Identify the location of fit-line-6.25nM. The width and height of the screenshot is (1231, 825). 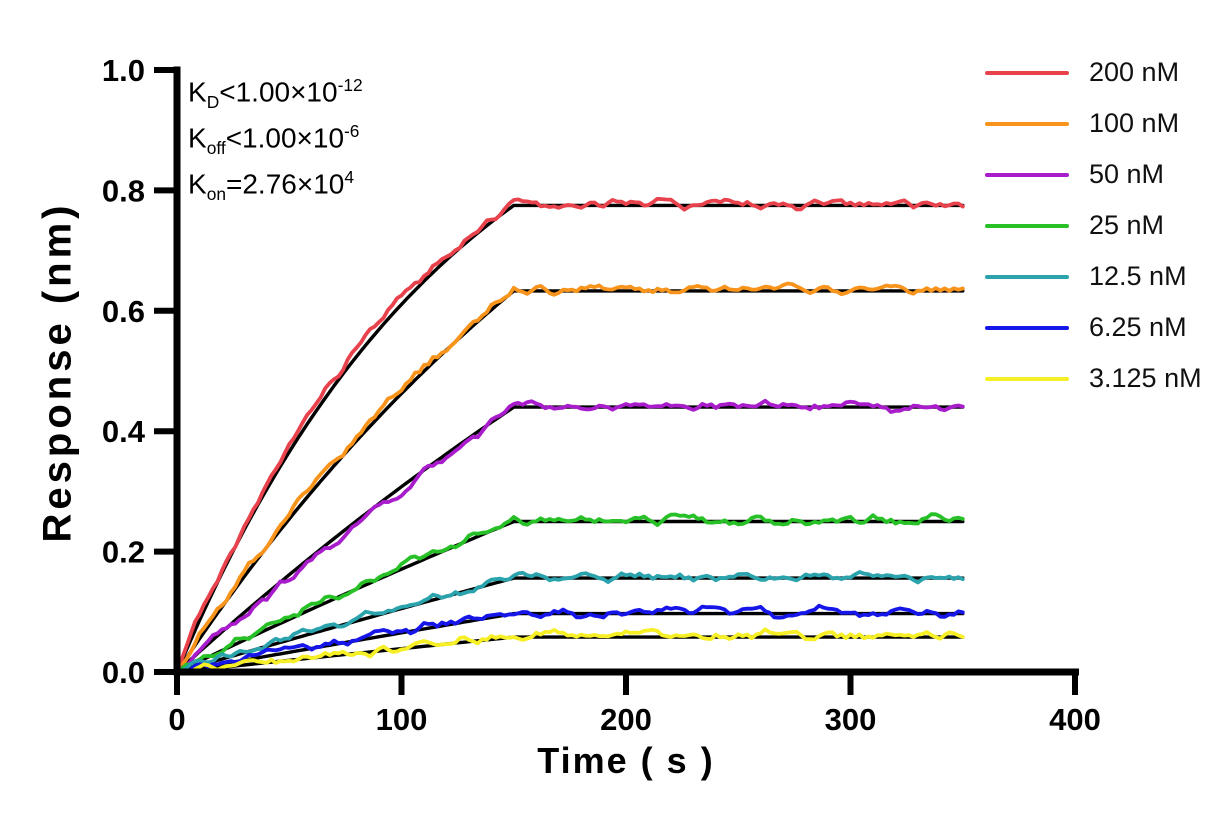
(570, 642).